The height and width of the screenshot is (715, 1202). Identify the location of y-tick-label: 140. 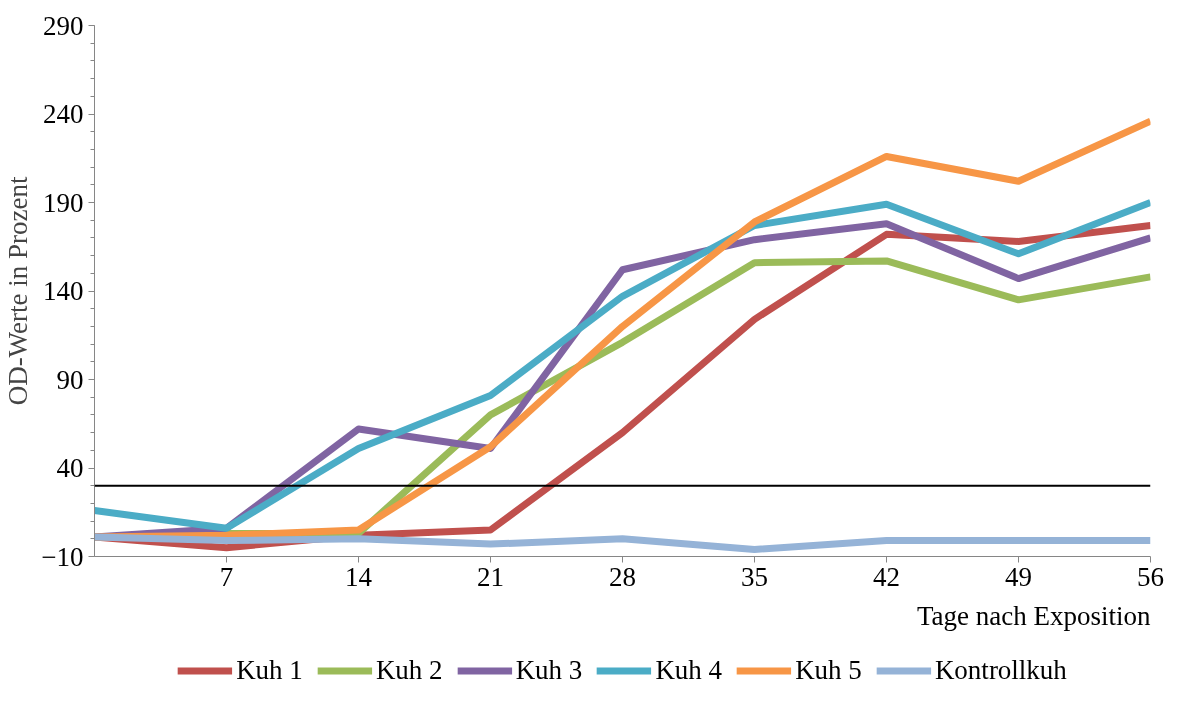
(63, 291).